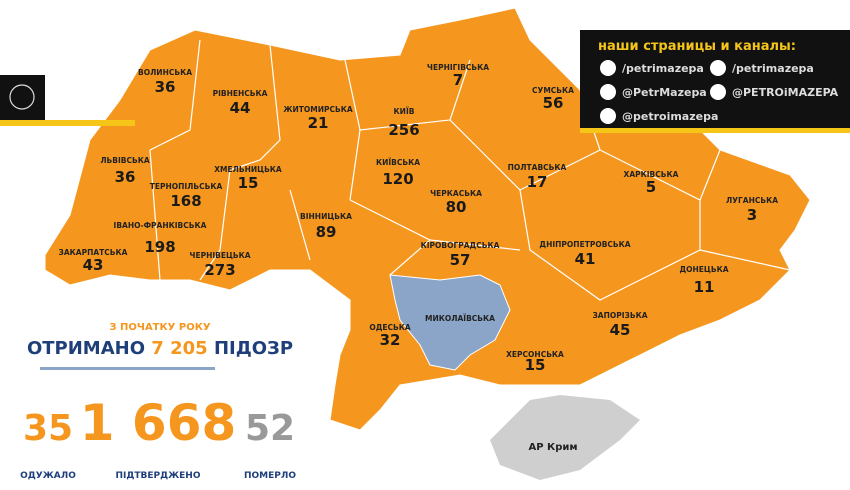 This screenshot has width=850, height=490. What do you see at coordinates (703, 269) in the screenshot?
I see `region-name: ДОНЕЦЬКА` at bounding box center [703, 269].